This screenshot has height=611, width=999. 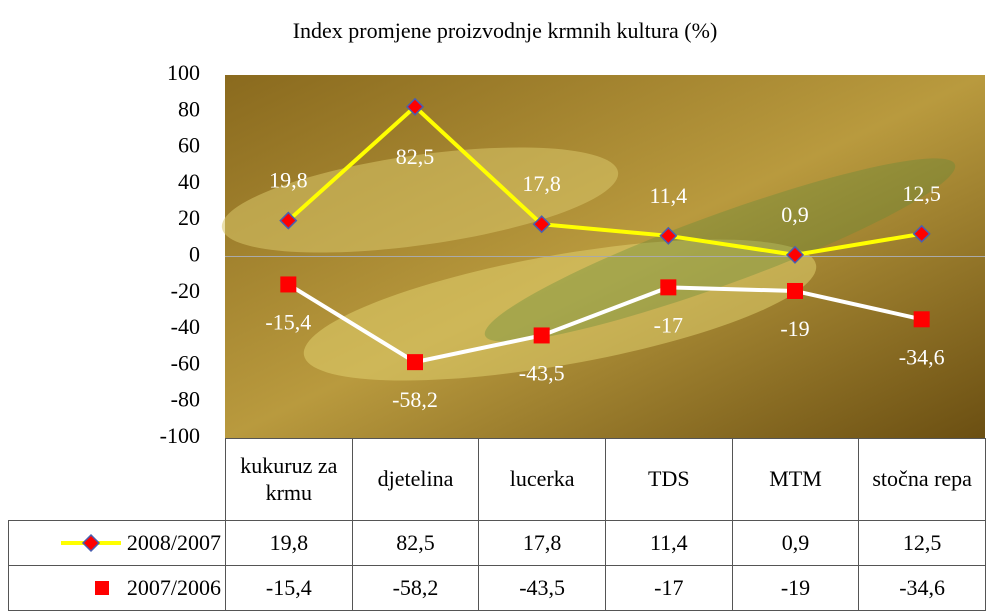 I want to click on table-value: 82,5, so click(x=415, y=543).